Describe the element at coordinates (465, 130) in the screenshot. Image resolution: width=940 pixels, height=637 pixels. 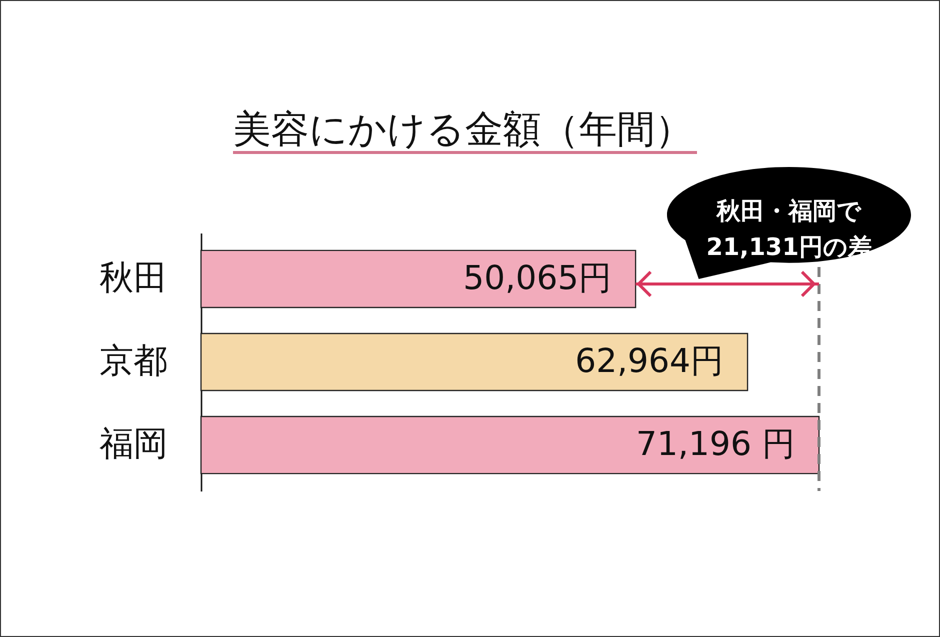
I see `chart-title: 美容にかける金額（年間）` at that location.